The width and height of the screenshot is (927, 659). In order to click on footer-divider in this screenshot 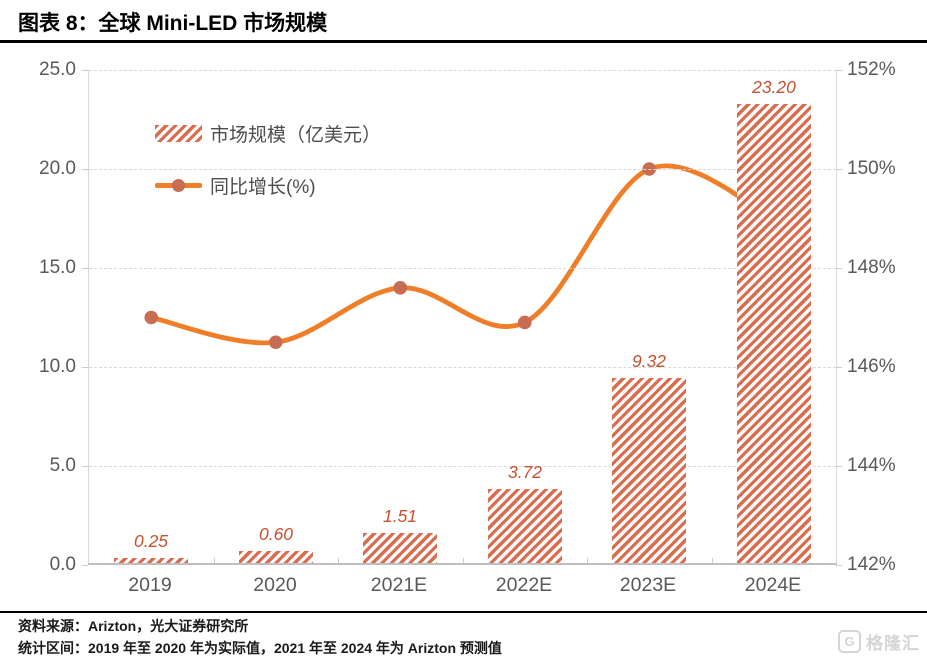, I will do `click(463, 612)`.